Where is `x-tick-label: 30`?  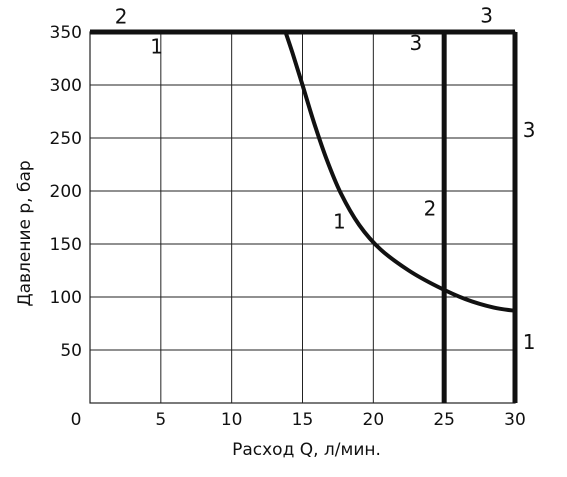
x-tick-label: 30 is located at coordinates (515, 420).